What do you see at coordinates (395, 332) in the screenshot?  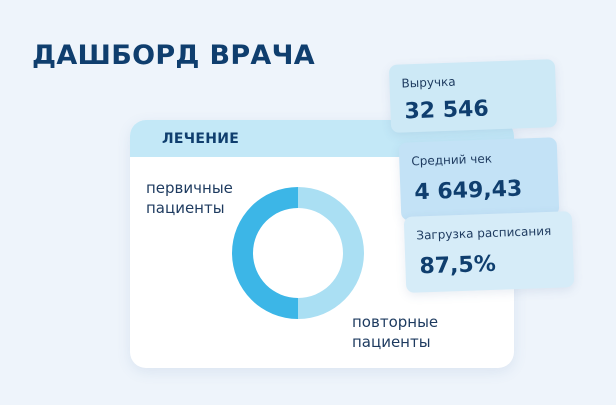 I see `legend-repeat-patients: повторные пациенты` at bounding box center [395, 332].